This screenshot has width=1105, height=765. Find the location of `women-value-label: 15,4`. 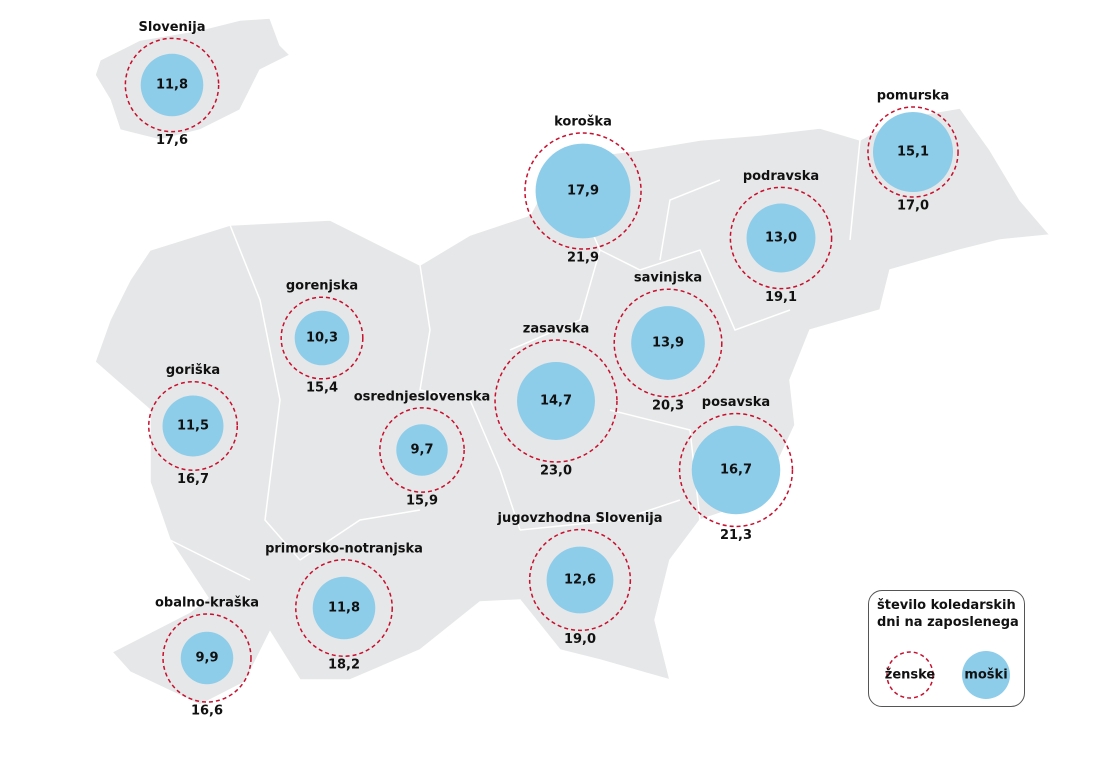

women-value-label: 15,4 is located at coordinates (322, 387).